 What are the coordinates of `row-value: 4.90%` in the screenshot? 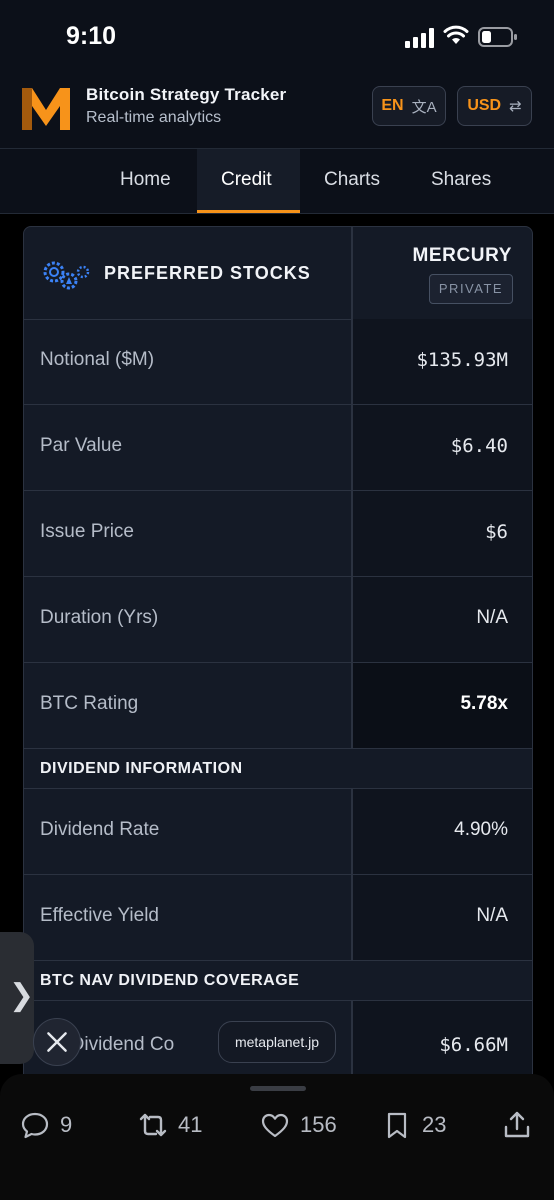 It's located at (481, 829).